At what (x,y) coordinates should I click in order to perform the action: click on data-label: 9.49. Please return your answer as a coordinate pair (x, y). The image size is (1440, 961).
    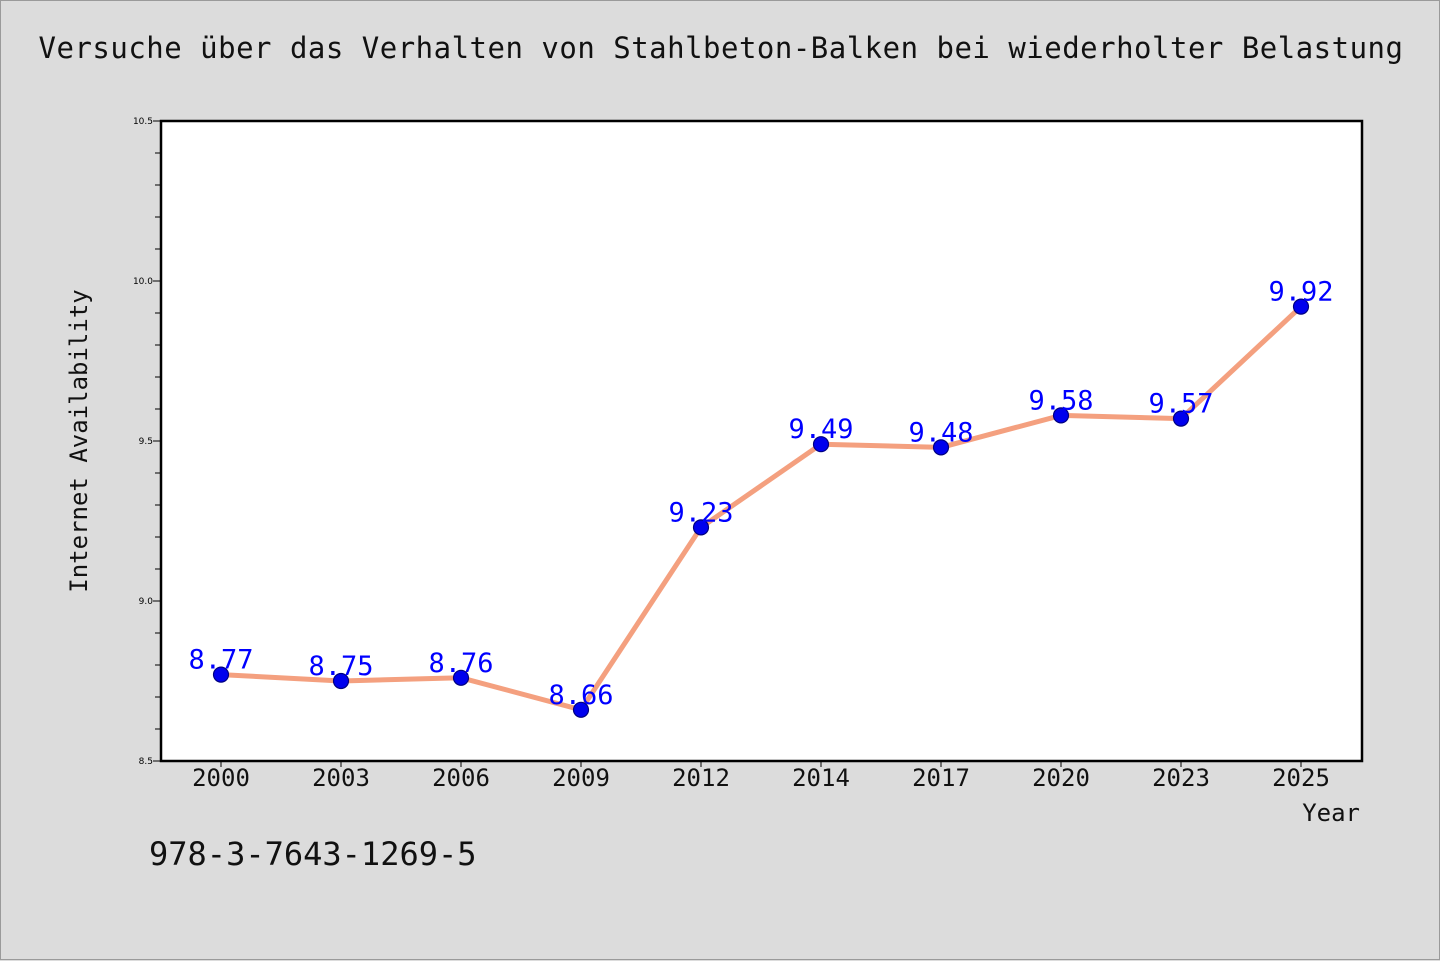
    Looking at the image, I should click on (820, 429).